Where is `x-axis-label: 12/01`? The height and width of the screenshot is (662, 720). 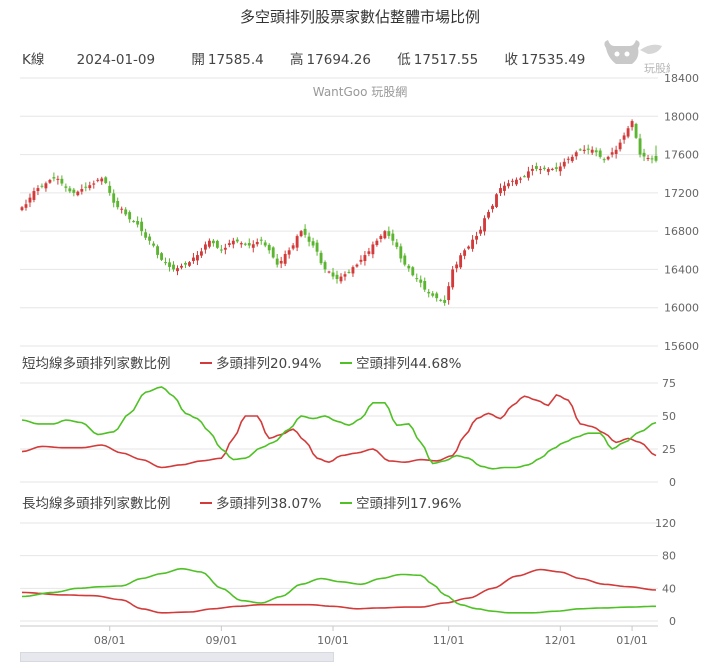
x-axis-label: 12/01 is located at coordinates (560, 640).